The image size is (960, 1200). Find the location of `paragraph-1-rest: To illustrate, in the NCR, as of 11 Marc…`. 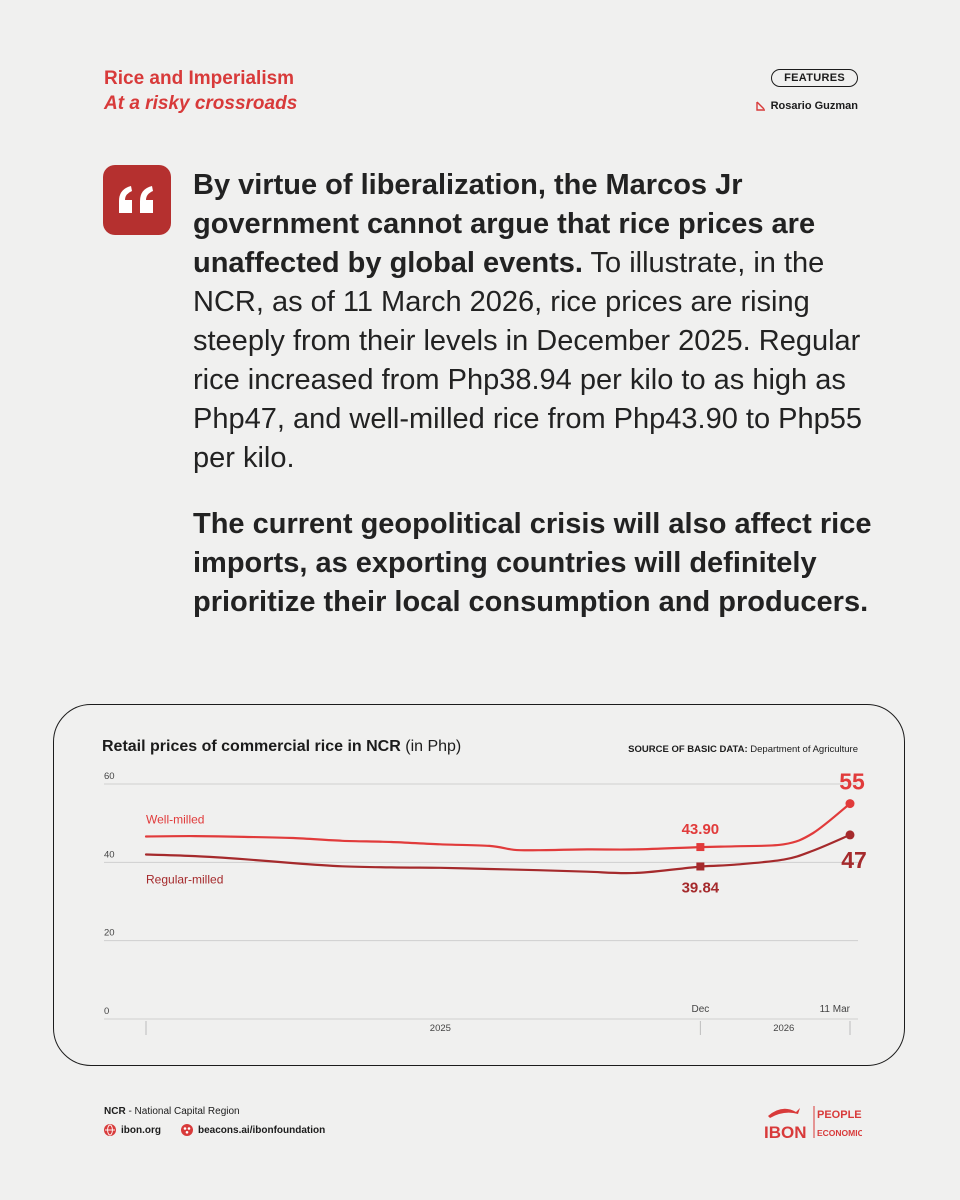

paragraph-1-rest: To illustrate, in the NCR, as of 11 Marc… is located at coordinates (527, 360).